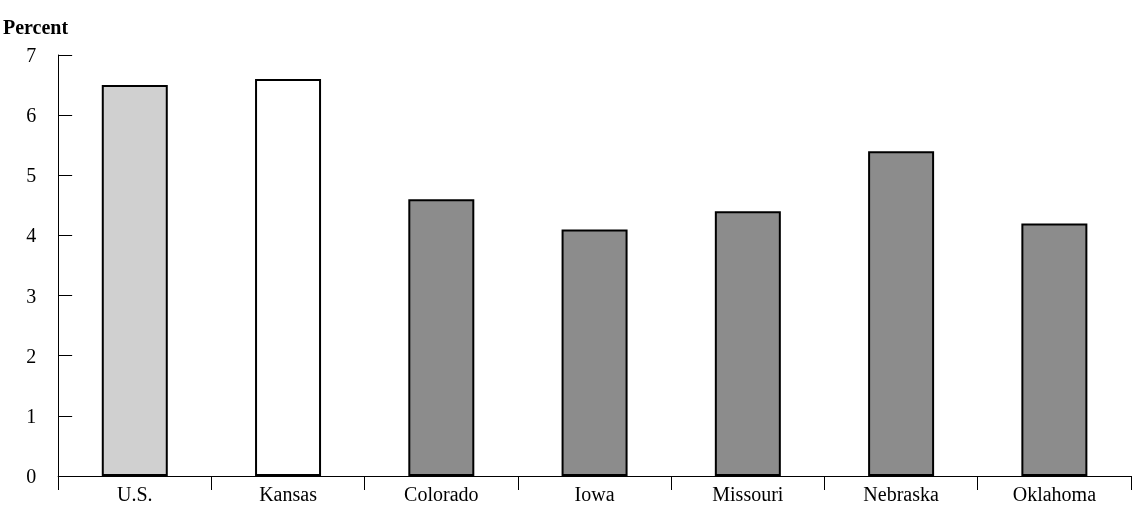 The image size is (1143, 512). Describe the element at coordinates (31, 355) in the screenshot. I see `y-tick-label: 2` at that location.